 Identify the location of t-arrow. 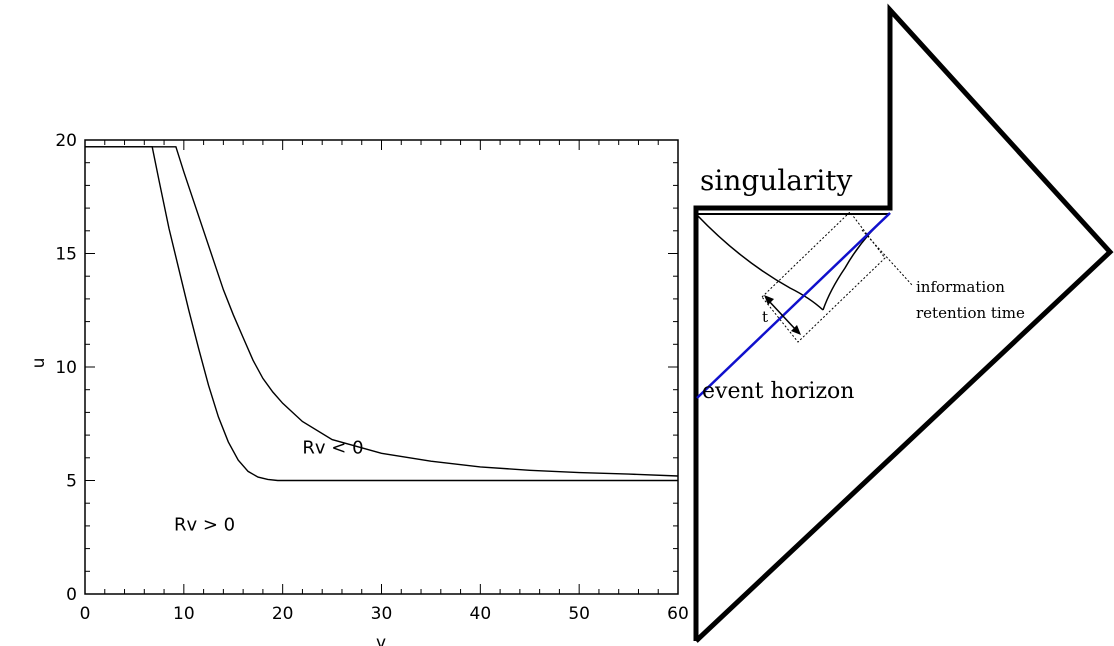
(782, 315).